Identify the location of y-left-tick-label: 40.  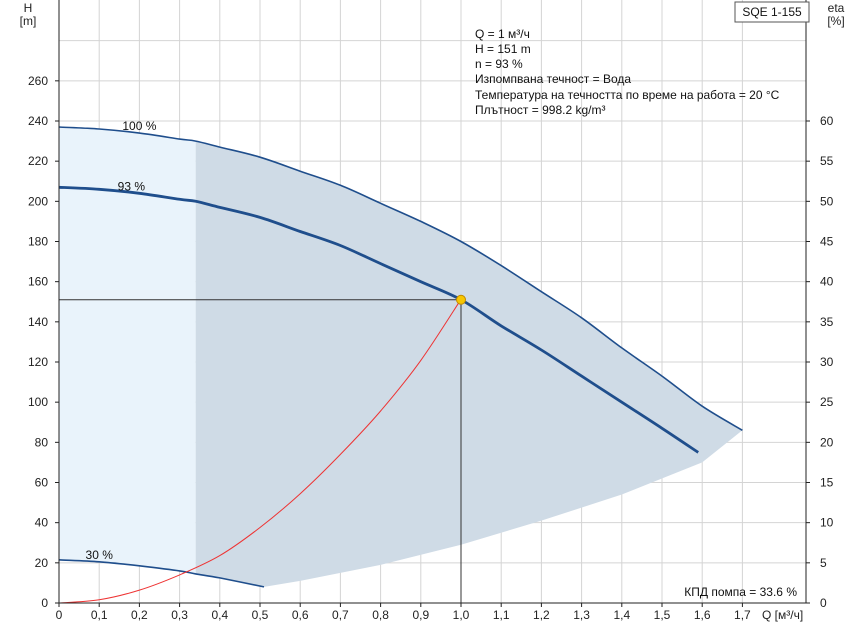
(42, 523).